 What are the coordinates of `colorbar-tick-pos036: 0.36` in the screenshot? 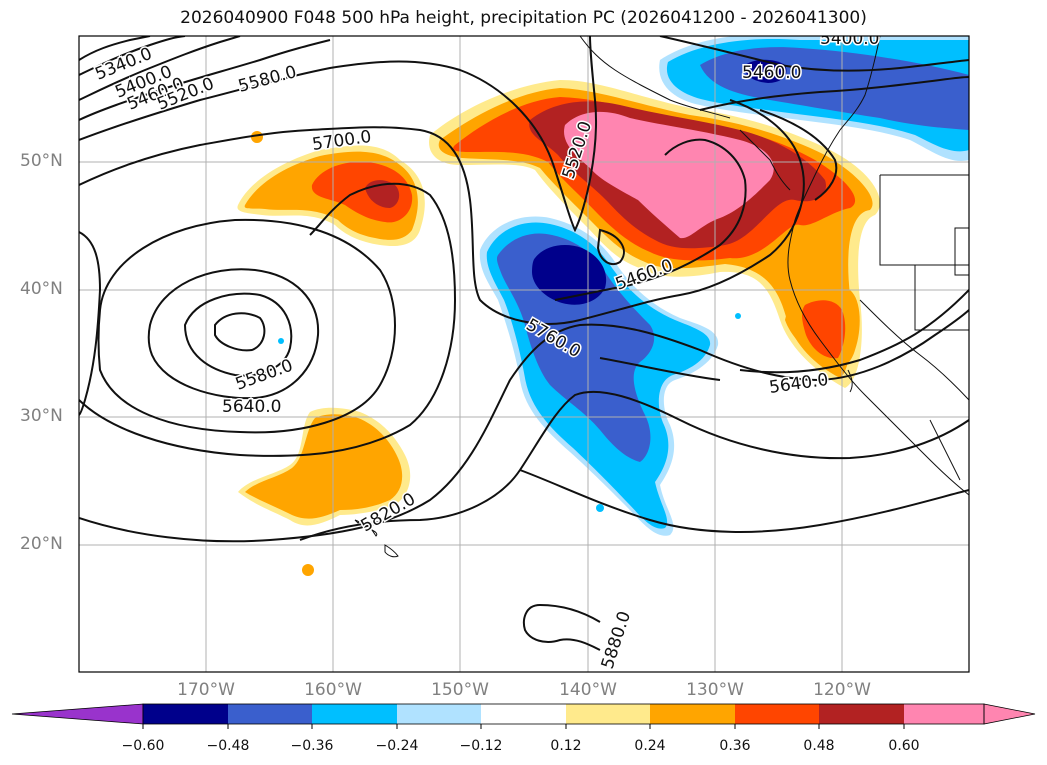 It's located at (735, 746).